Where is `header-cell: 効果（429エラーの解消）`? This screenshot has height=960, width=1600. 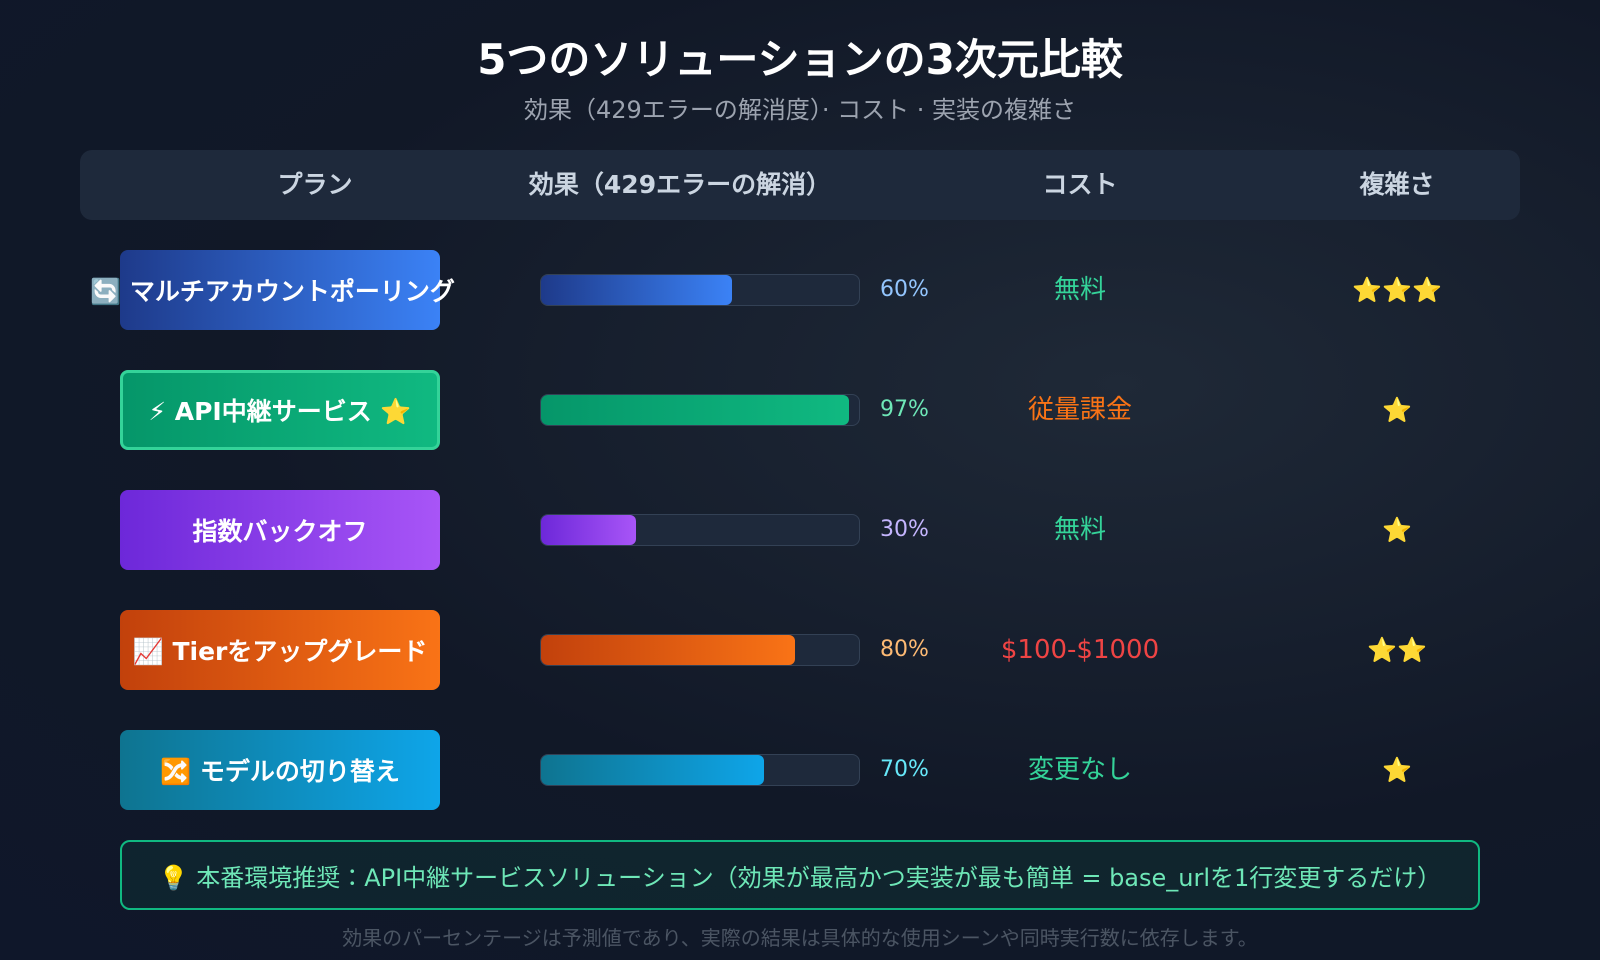
header-cell: 効果（429エラーの解消） is located at coordinates (680, 184).